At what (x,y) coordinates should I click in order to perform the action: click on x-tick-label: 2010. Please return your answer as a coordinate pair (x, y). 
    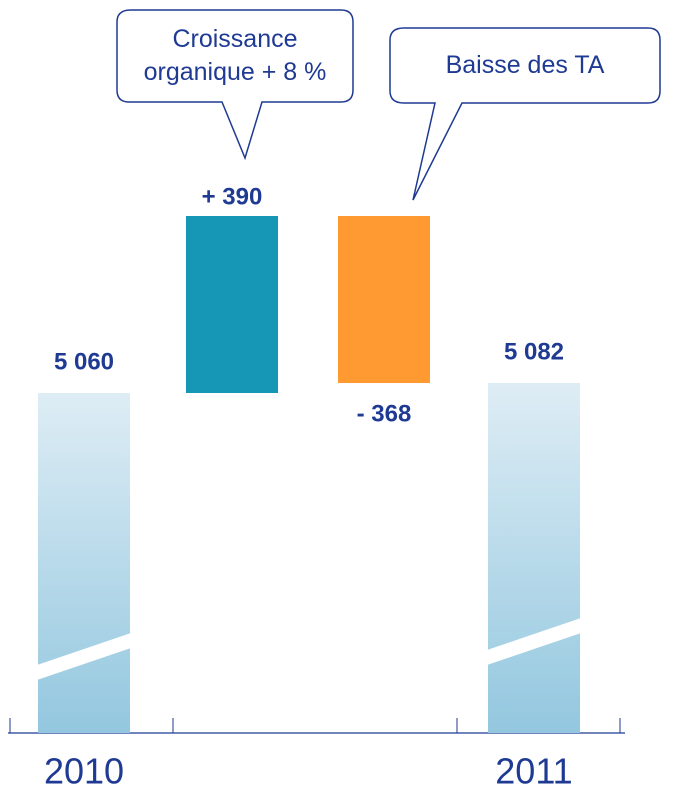
    Looking at the image, I should click on (84, 771).